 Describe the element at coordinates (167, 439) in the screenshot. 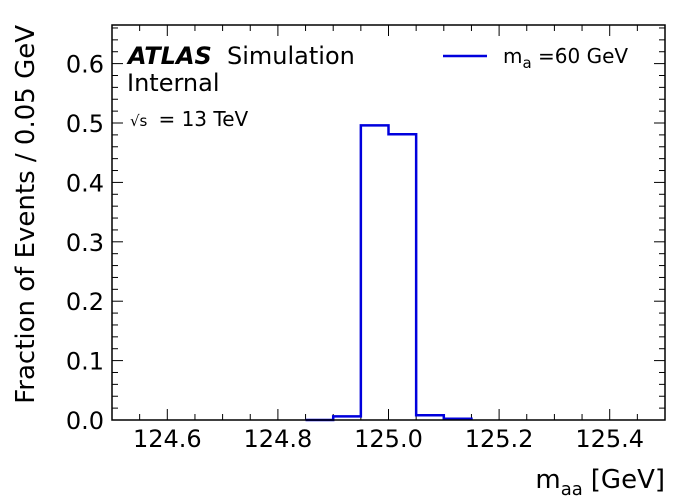

I see `x-tick-label: 124.6` at that location.